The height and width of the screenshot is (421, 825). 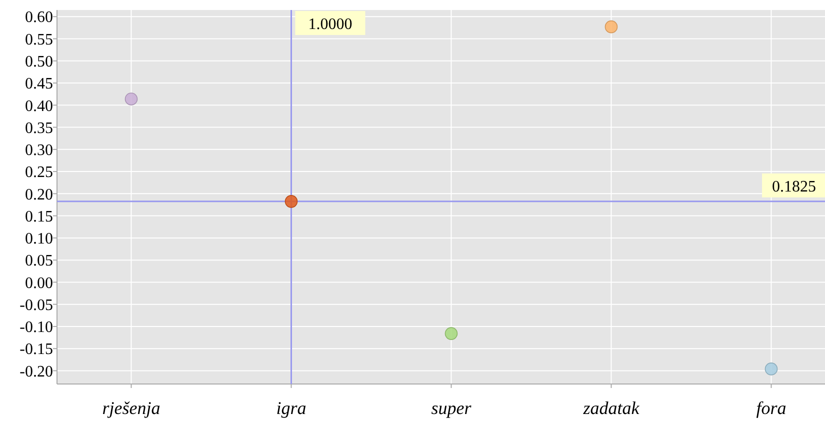 What do you see at coordinates (39, 84) in the screenshot?
I see `y-tick-label: 0.45` at bounding box center [39, 84].